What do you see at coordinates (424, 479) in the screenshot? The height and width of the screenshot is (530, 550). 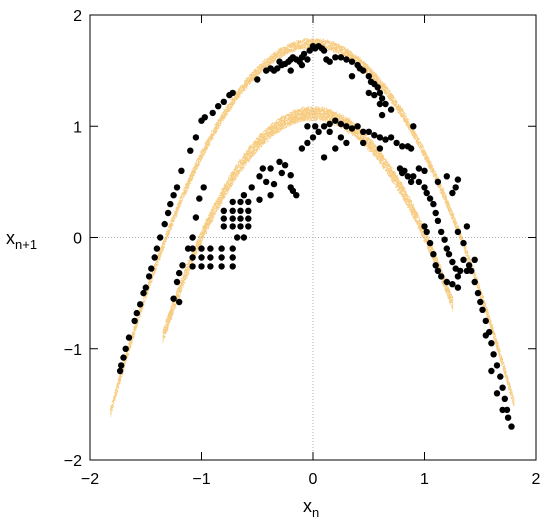 I see `x-tick-label: 1` at bounding box center [424, 479].